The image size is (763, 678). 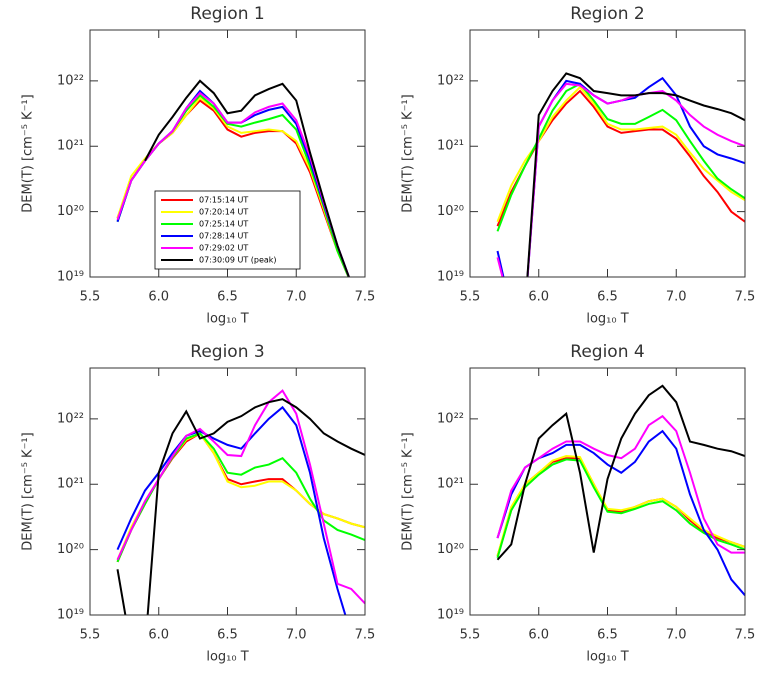 What do you see at coordinates (227, 230) in the screenshot?
I see `legend-box` at bounding box center [227, 230].